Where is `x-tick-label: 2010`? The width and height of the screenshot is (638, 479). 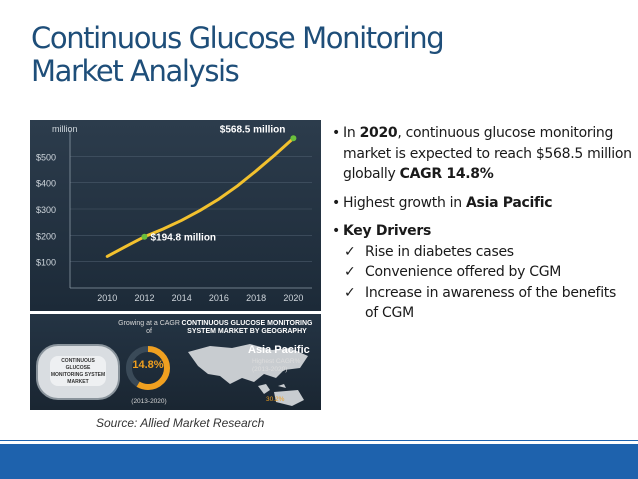 x-tick-label: 2010 is located at coordinates (107, 298).